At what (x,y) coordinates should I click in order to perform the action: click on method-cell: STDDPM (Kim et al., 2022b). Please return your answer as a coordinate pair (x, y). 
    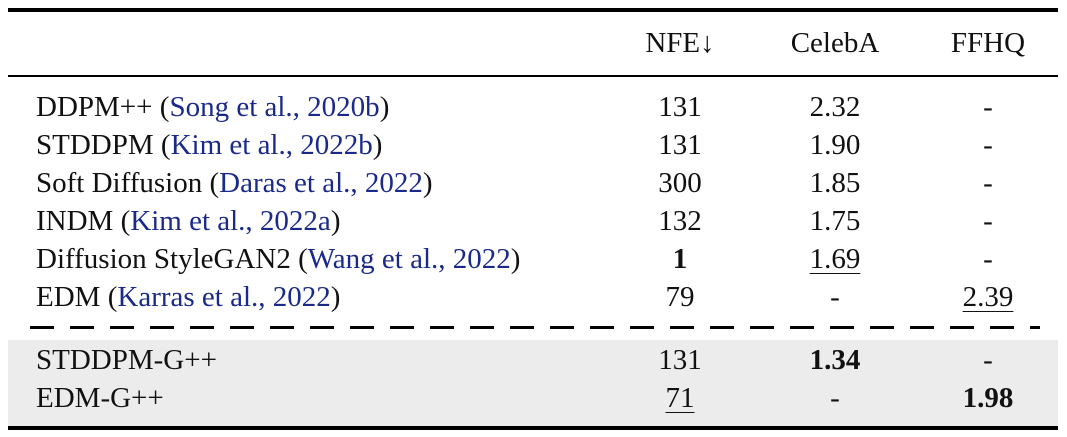
    Looking at the image, I should click on (209, 145).